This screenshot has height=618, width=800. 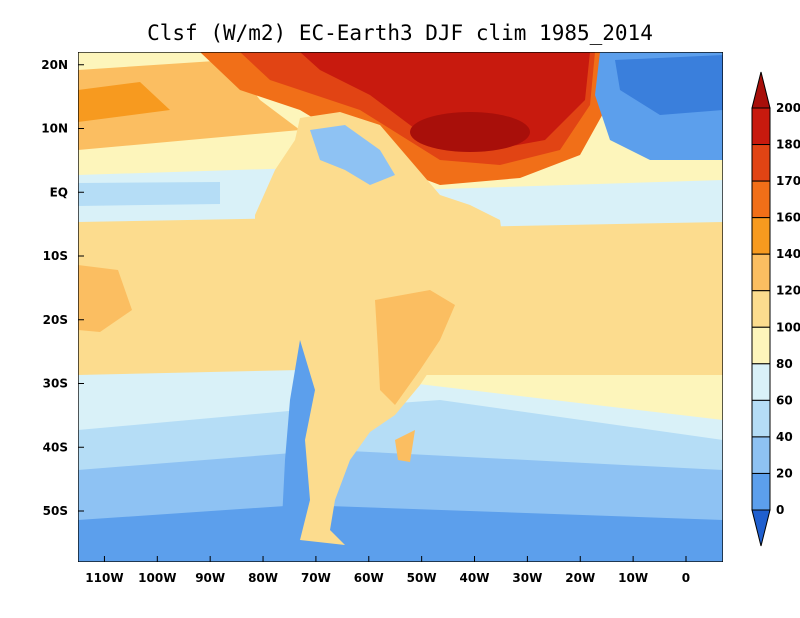 What do you see at coordinates (475, 578) in the screenshot?
I see `x-tick-label: 40W` at bounding box center [475, 578].